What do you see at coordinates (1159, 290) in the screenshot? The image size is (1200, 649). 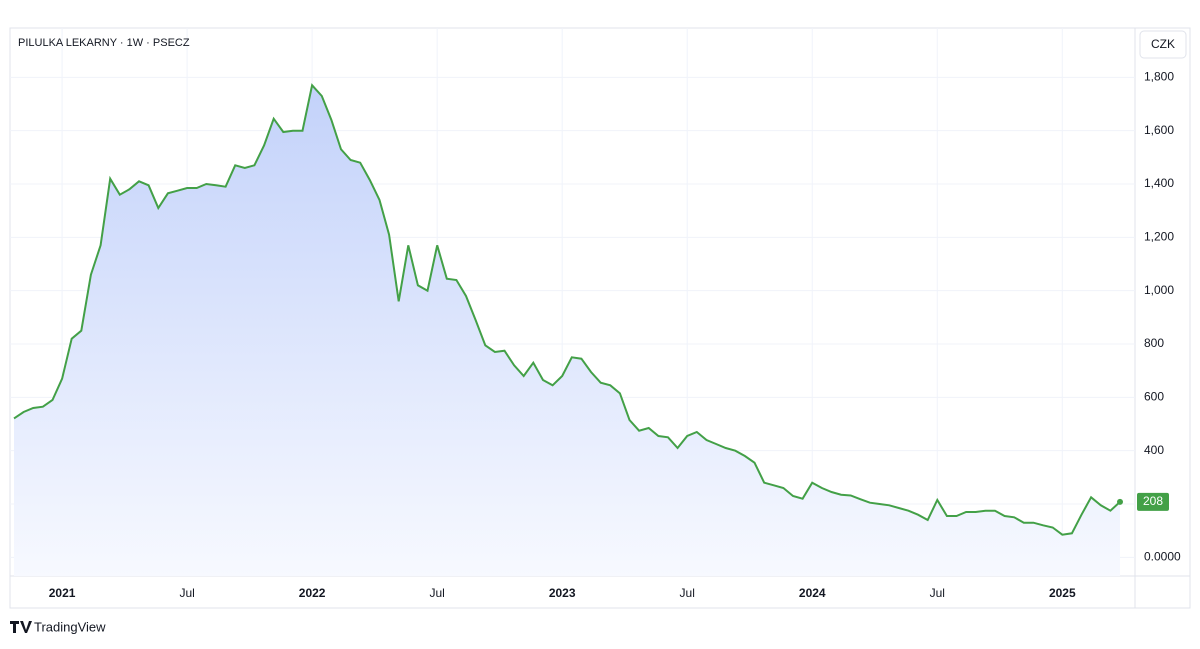 I see `y-tick-label: 1,000` at bounding box center [1159, 290].